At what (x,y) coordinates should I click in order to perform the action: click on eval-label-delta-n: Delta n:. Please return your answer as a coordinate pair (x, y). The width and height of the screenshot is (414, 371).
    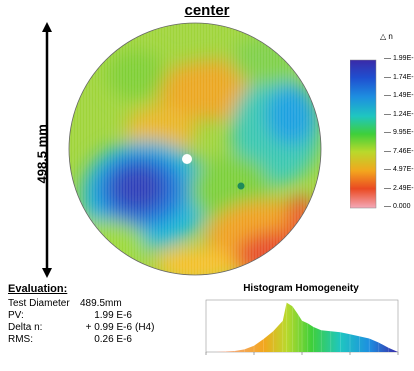
    Looking at the image, I should click on (25, 327).